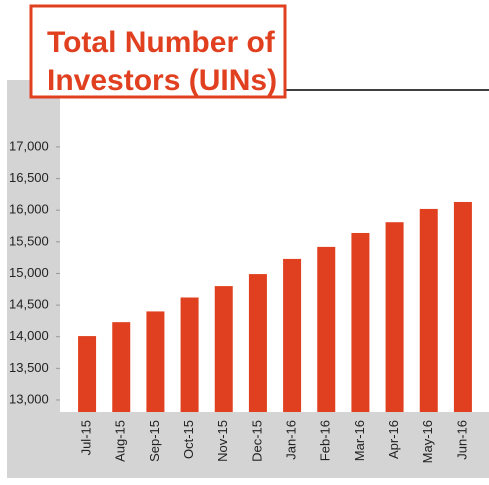  Describe the element at coordinates (29, 145) in the screenshot. I see `y-tick-label: 17,000` at that location.